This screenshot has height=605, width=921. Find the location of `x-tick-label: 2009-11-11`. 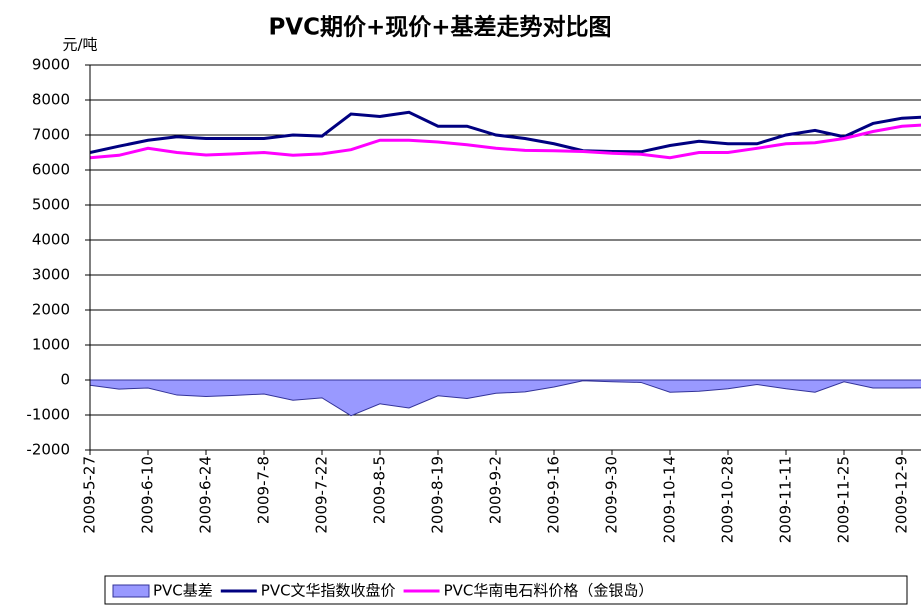

x-tick-label: 2009-11-11 is located at coordinates (786, 499).